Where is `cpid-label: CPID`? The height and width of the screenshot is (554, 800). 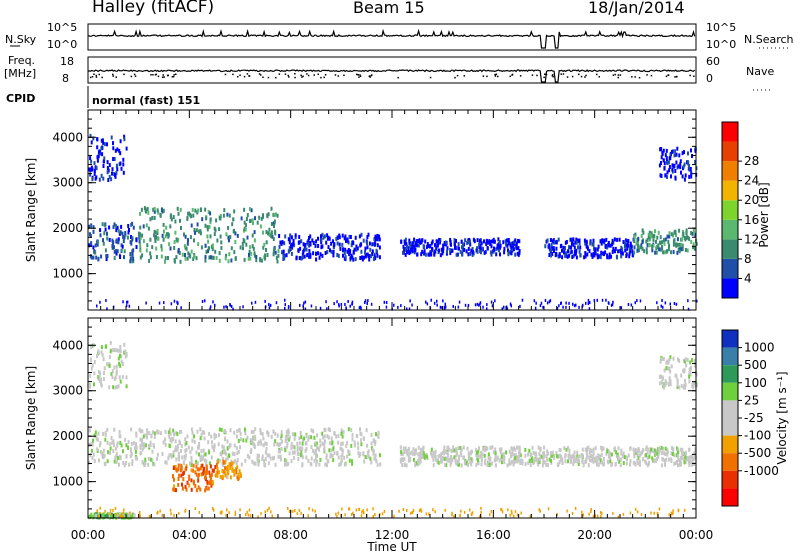 cpid-label: CPID is located at coordinates (20, 98).